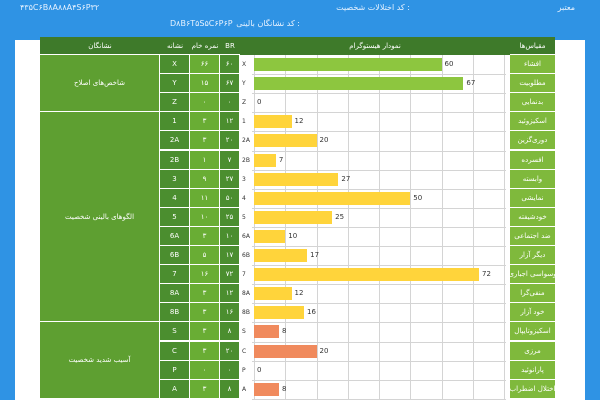 The height and width of the screenshot is (400, 600). What do you see at coordinates (175, 389) in the screenshot?
I see `sign-cell: A` at bounding box center [175, 389].